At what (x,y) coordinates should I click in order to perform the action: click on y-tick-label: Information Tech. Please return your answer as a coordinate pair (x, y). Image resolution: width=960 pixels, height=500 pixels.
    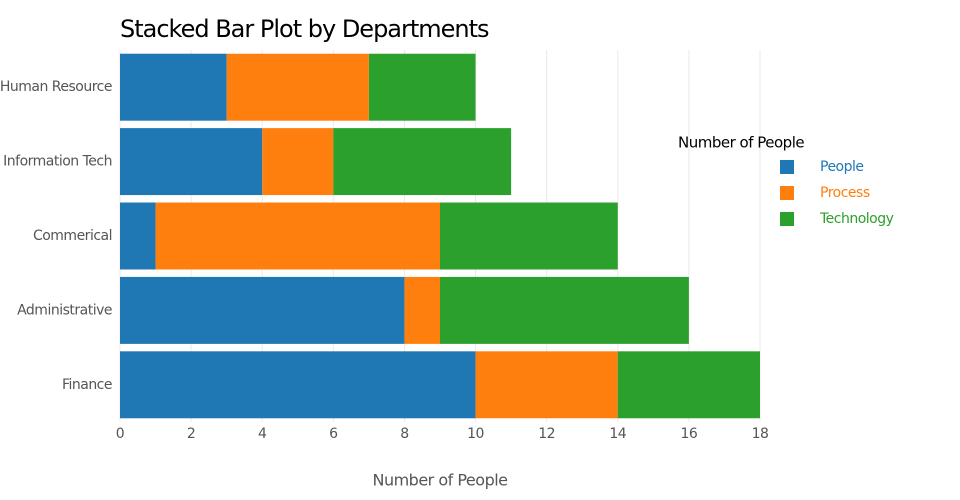
    Looking at the image, I should click on (57, 162).